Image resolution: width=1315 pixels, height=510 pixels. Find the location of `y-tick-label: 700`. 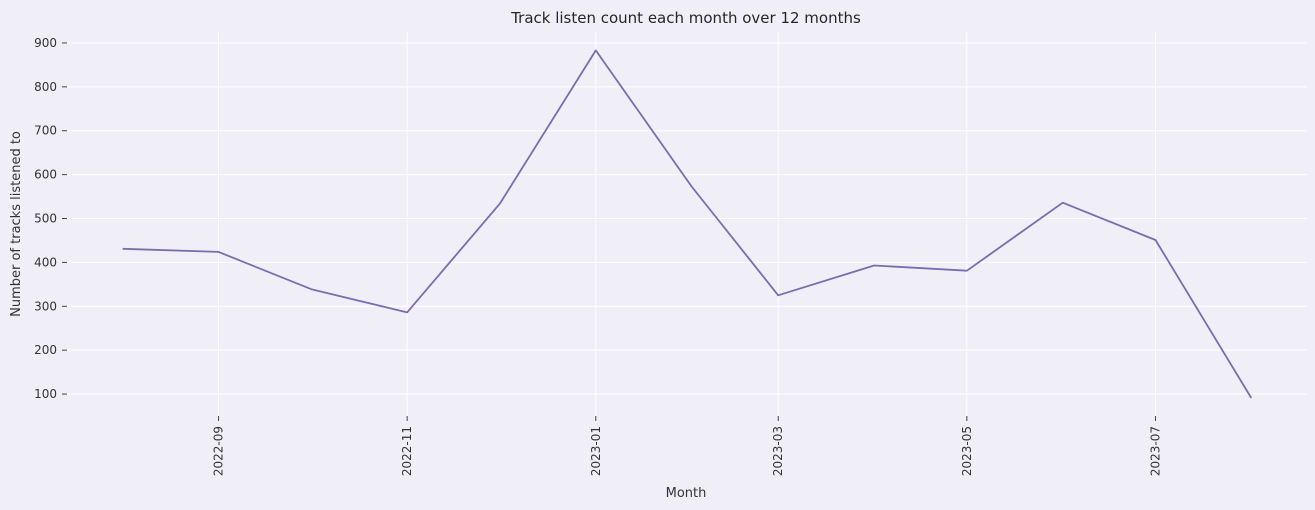

y-tick-label: 700 is located at coordinates (45, 131).